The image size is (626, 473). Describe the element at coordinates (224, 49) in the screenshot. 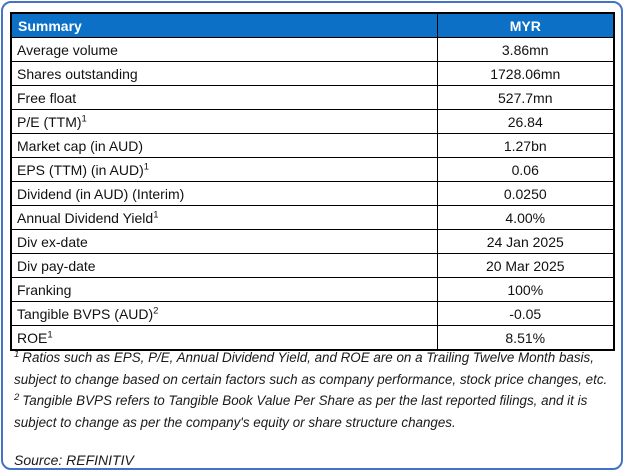

I see `row-label: Average volume` at that location.